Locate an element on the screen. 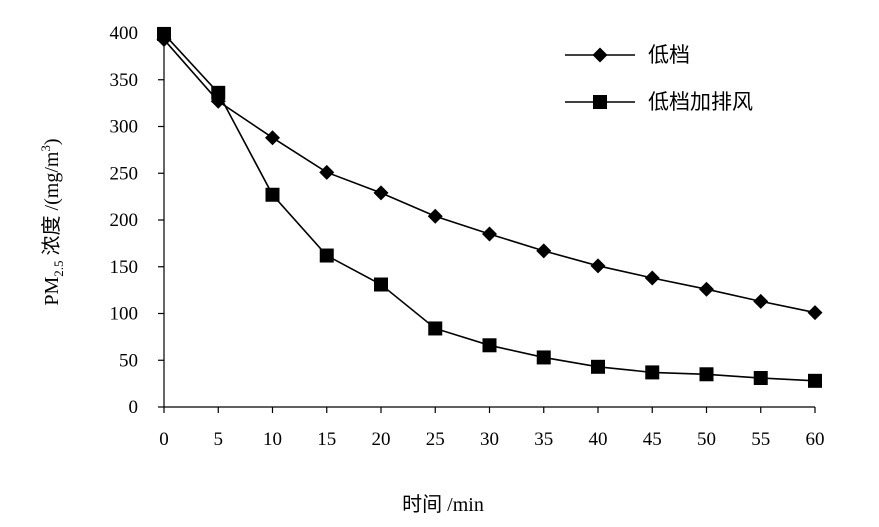 Image resolution: width=879 pixels, height=527 pixels. x-axis-title: 时间 /min is located at coordinates (443, 504).